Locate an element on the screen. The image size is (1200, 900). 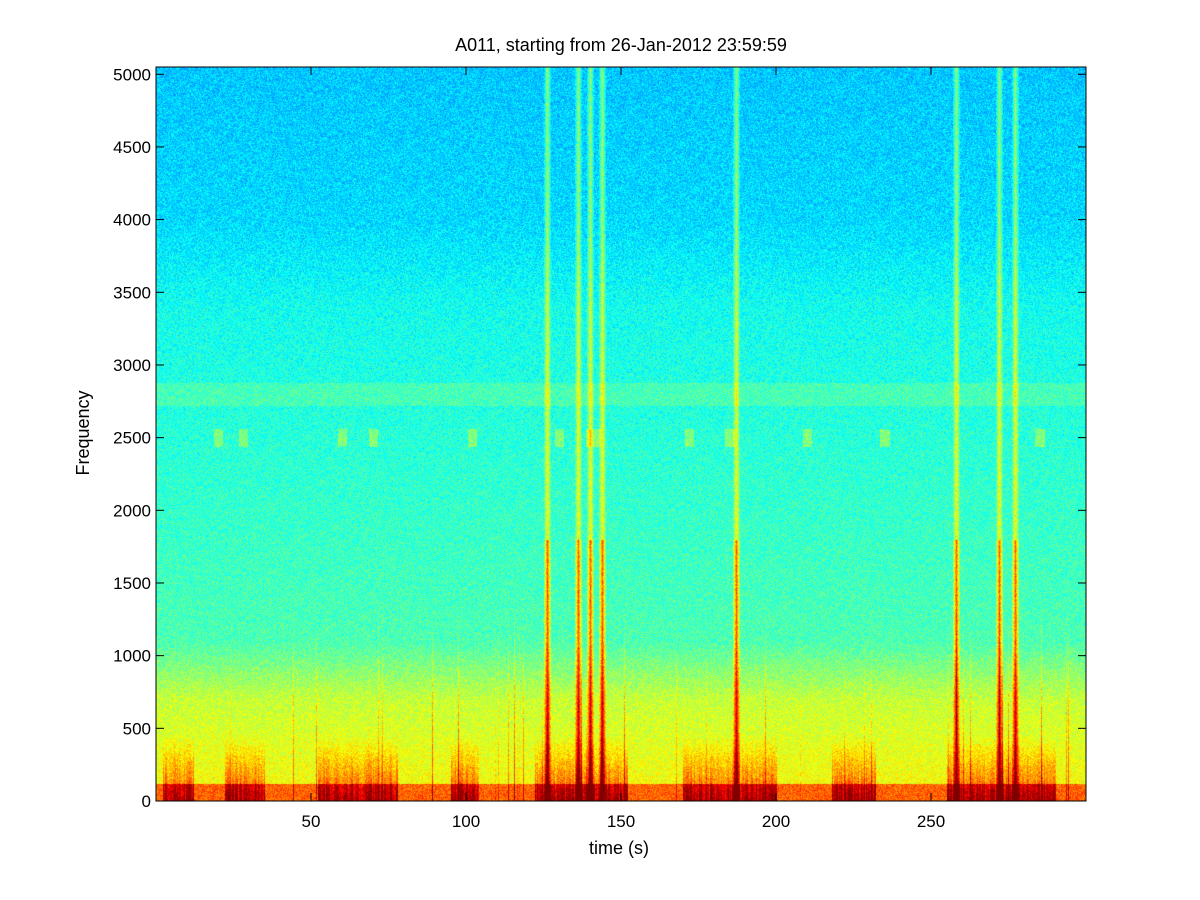
x-tick-label: 250 is located at coordinates (931, 821).